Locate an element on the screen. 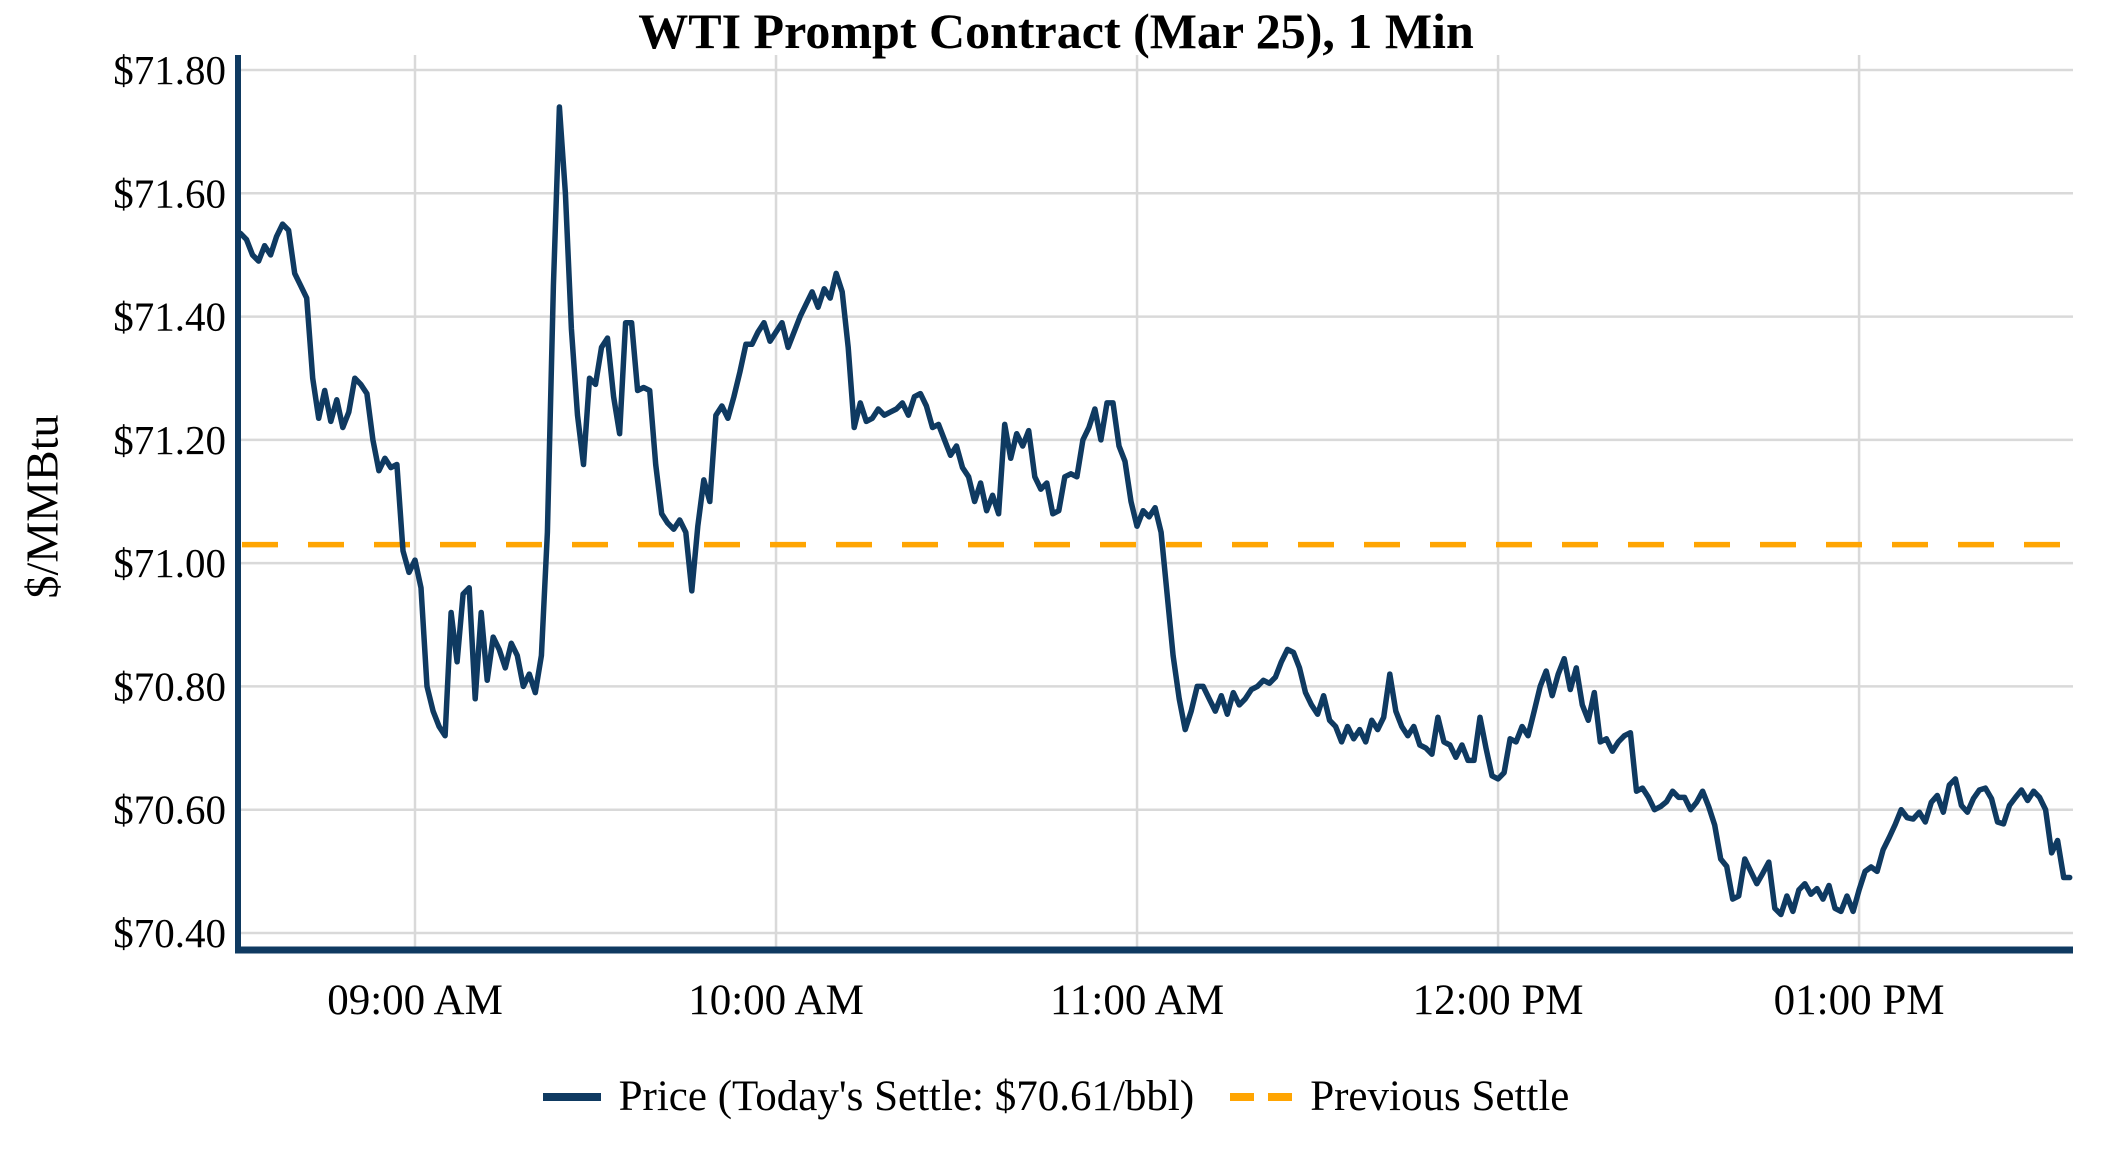  x-tick-label: 12:00 PM is located at coordinates (1498, 1000).